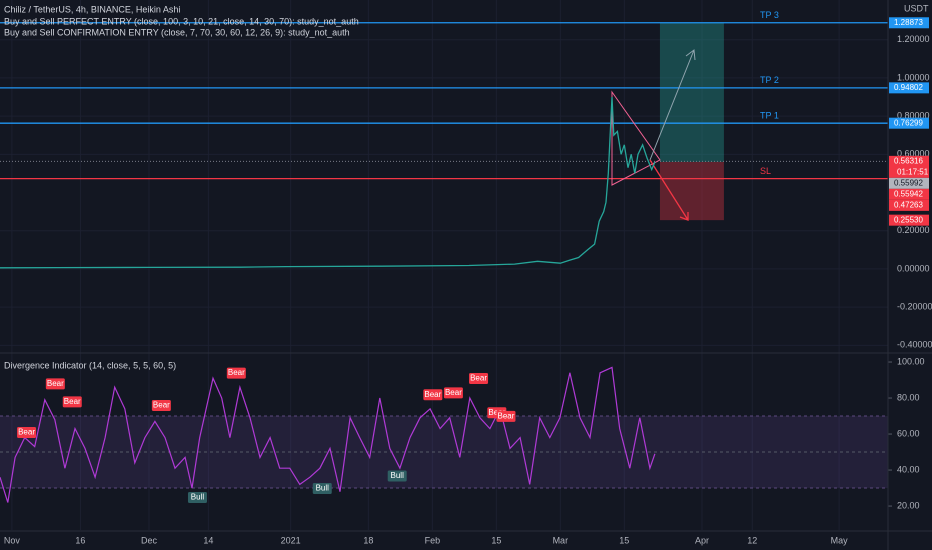  What do you see at coordinates (765, 171) in the screenshot?
I see `level-name: SL` at bounding box center [765, 171].